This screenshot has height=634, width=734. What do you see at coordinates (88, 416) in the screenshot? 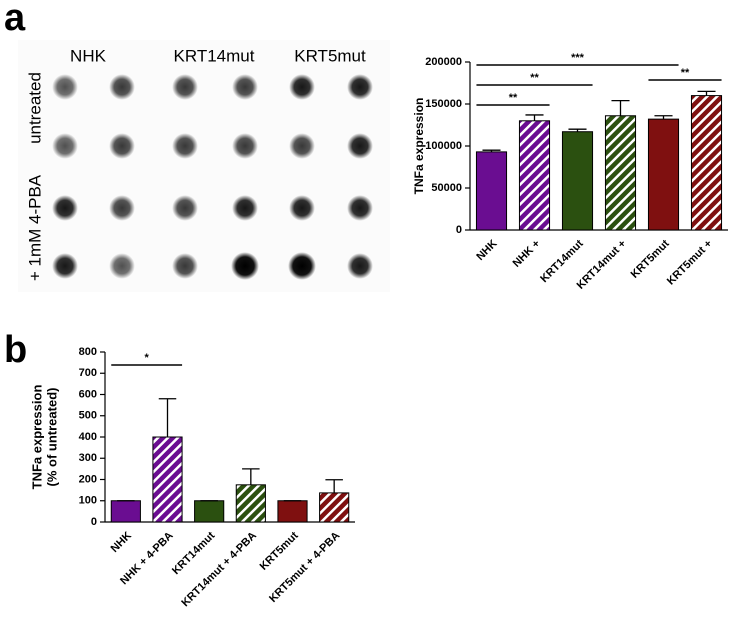
I see `y-tick-label: 500` at bounding box center [88, 416].